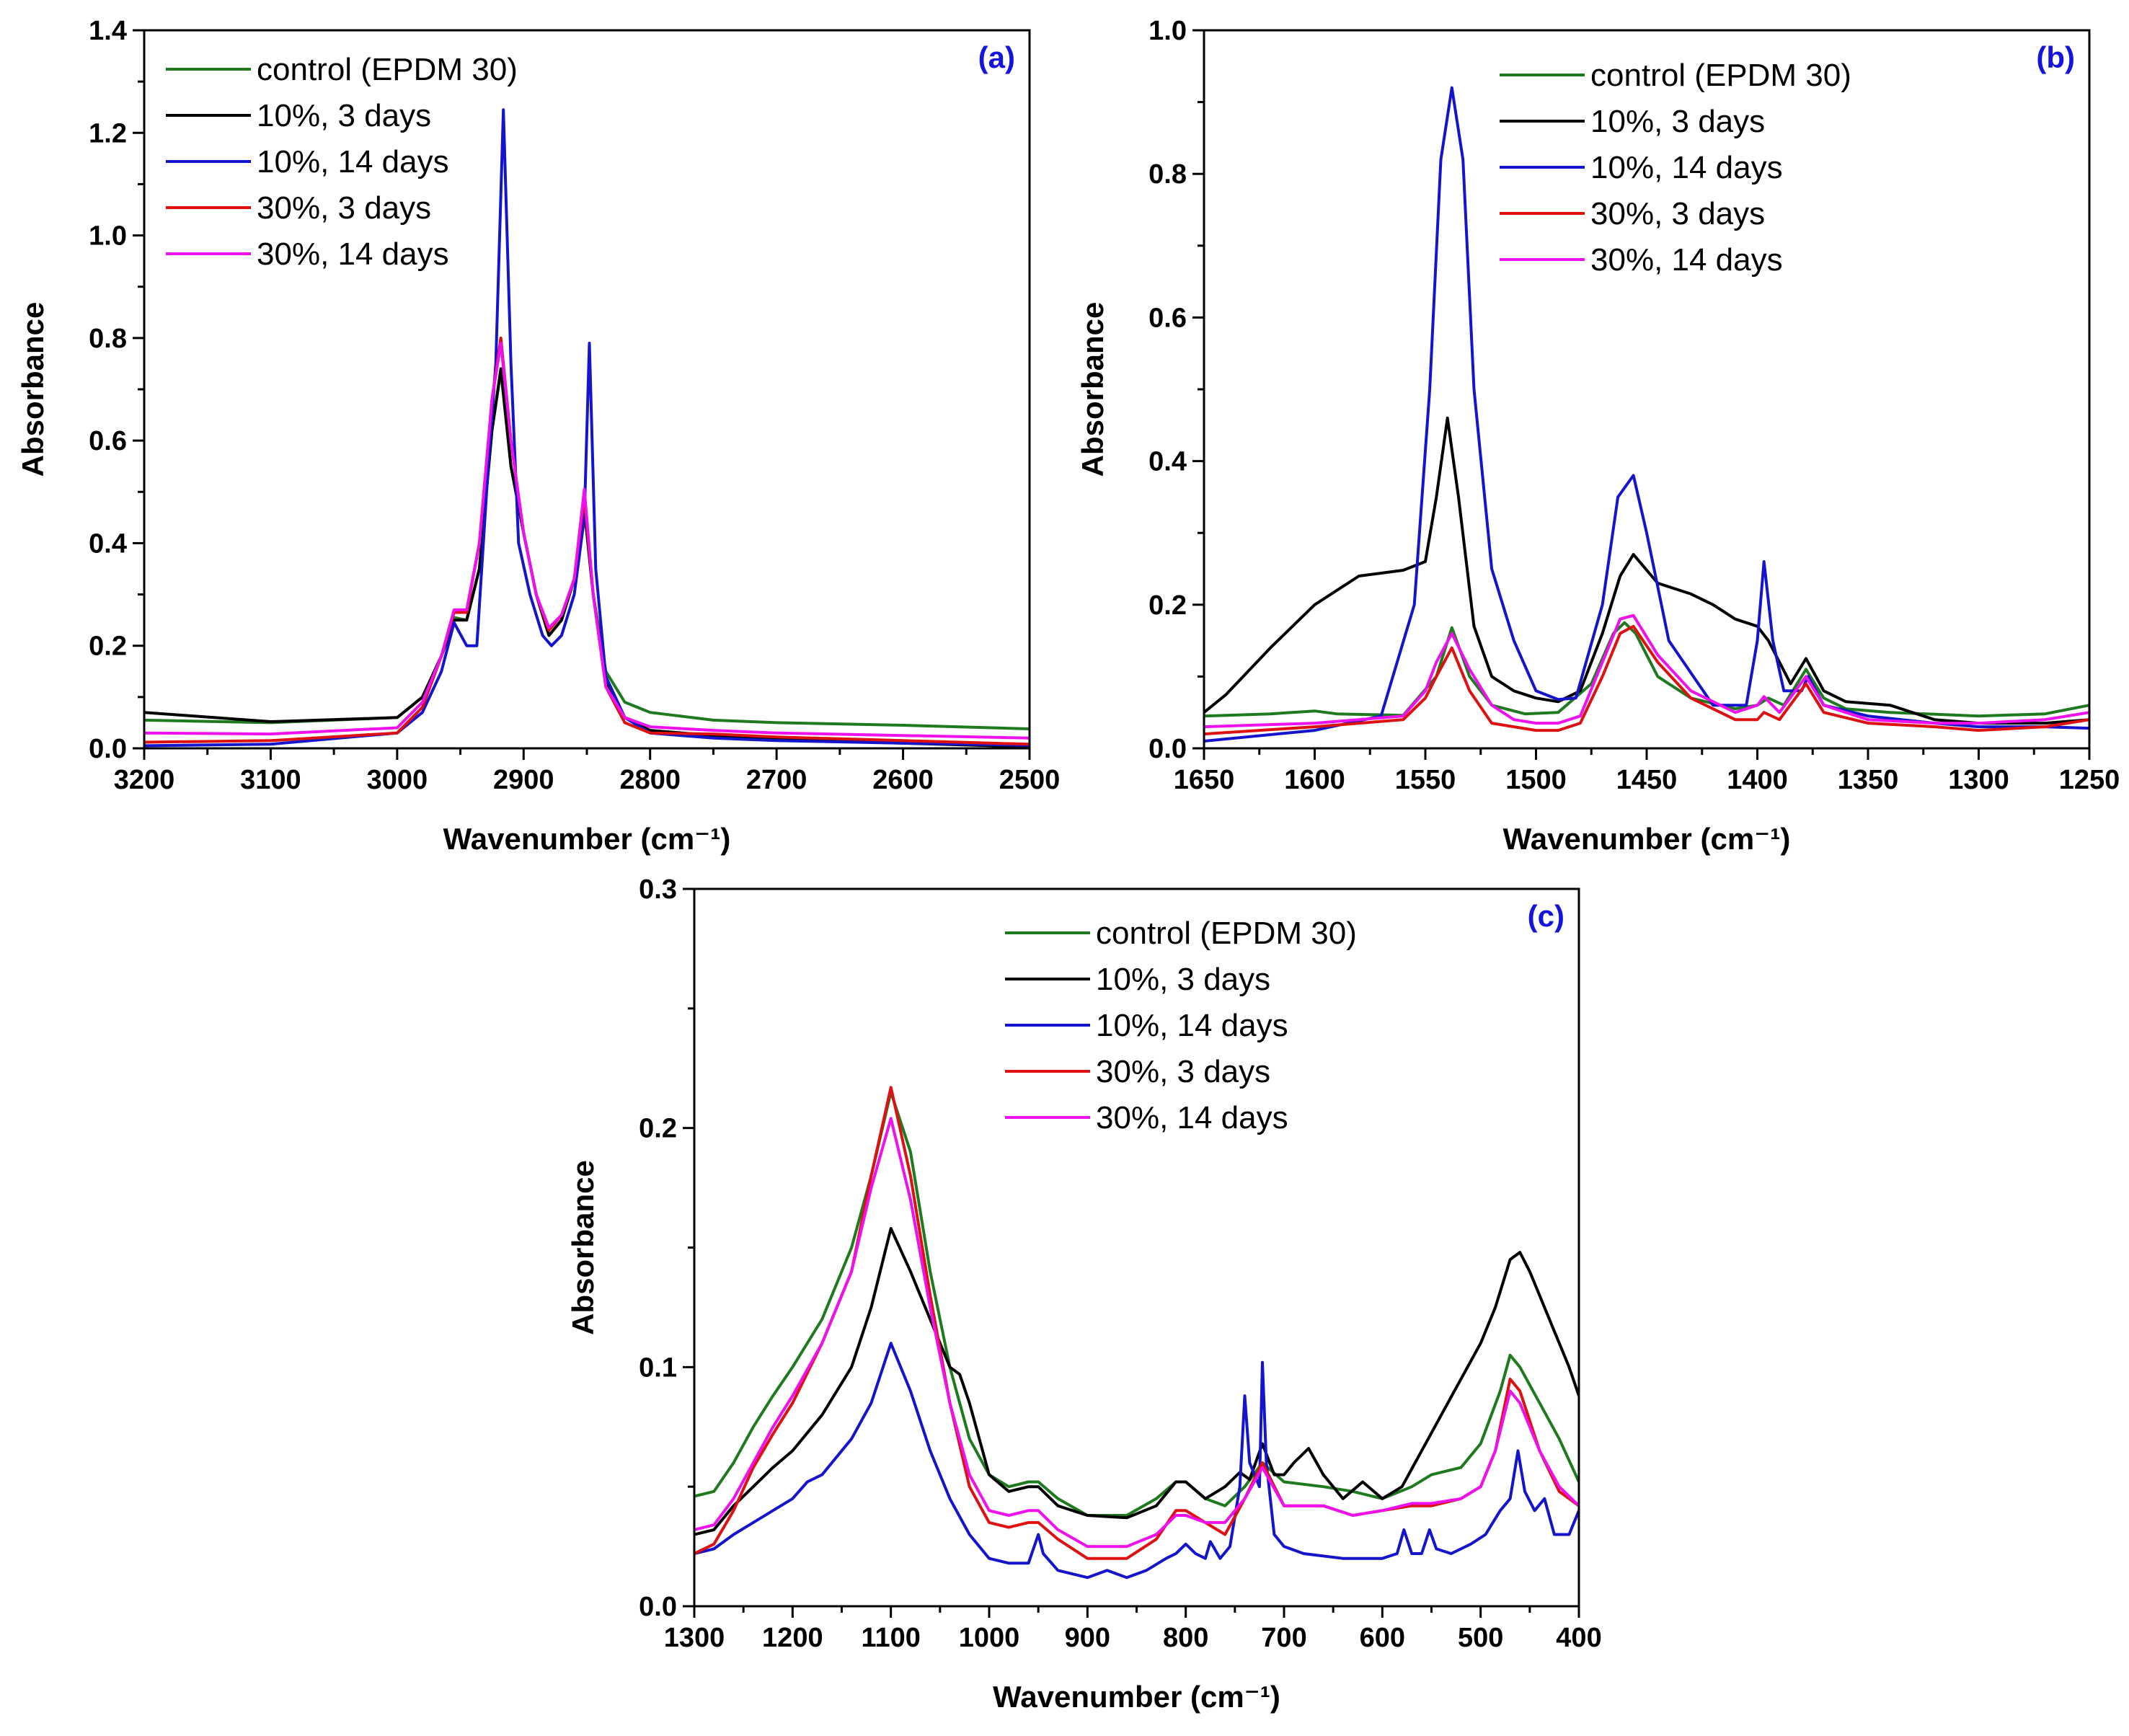 This screenshot has width=2129, height=1736. Describe the element at coordinates (270, 780) in the screenshot. I see `x-tick-label: 3100` at that location.